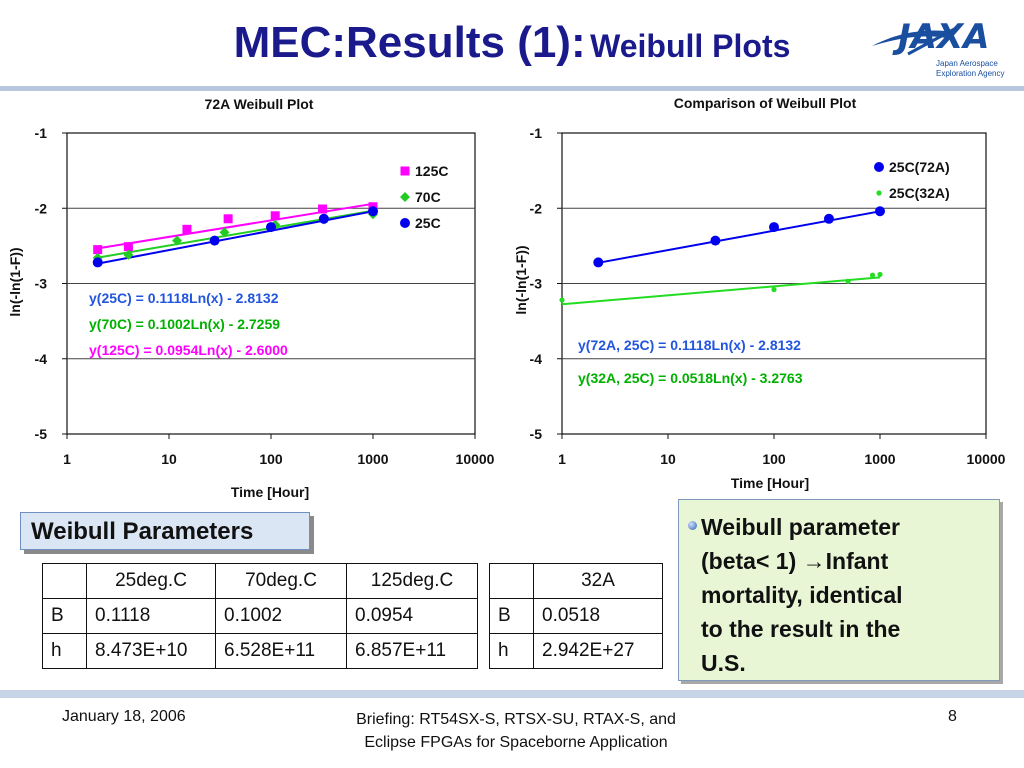 This screenshot has width=1024, height=768. Describe the element at coordinates (412, 581) in the screenshot. I see `table-header-cell: 125deg.C` at that location.